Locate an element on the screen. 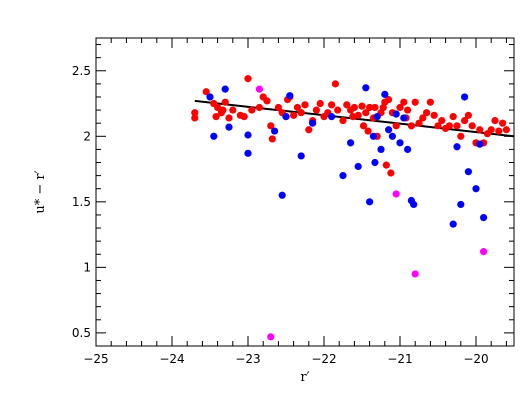 This screenshot has height=409, width=529. y-tick-label: 1.5 is located at coordinates (81, 202).